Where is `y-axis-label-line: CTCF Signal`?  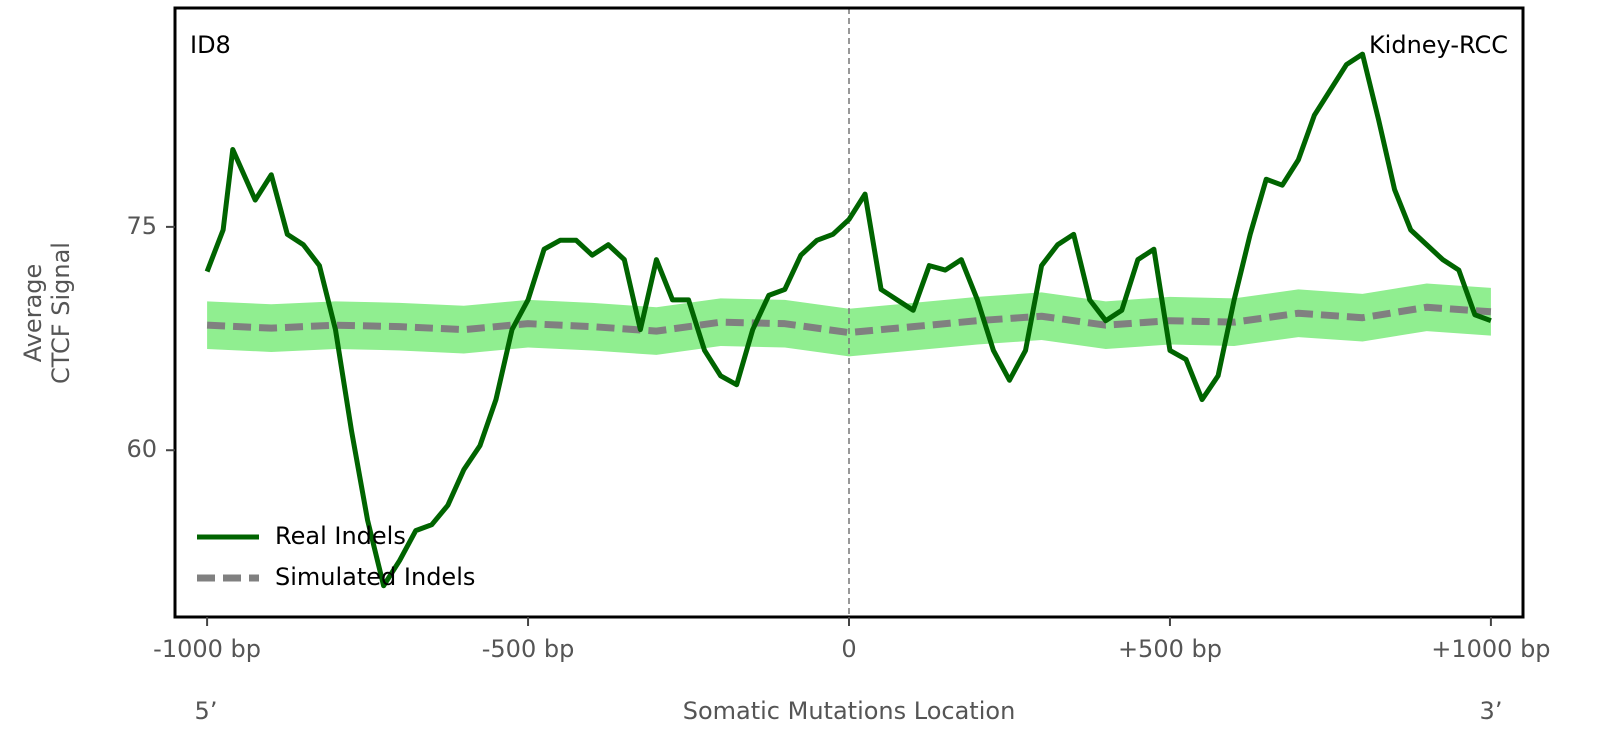 y-axis-label-line: CTCF Signal is located at coordinates (61, 313).